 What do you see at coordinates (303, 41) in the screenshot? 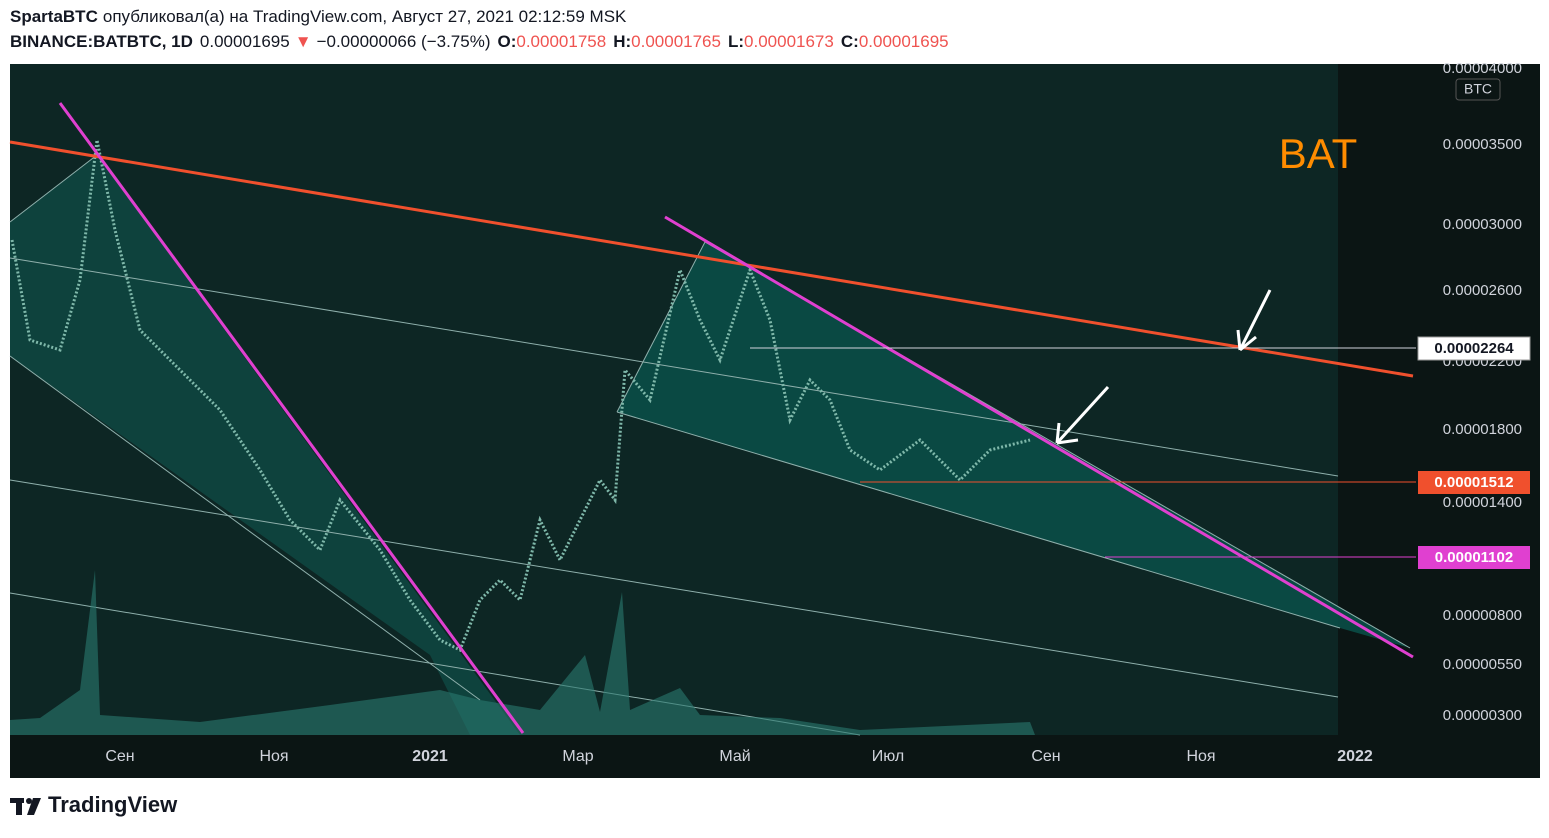
I see `change-arrow: ▼` at bounding box center [303, 41].